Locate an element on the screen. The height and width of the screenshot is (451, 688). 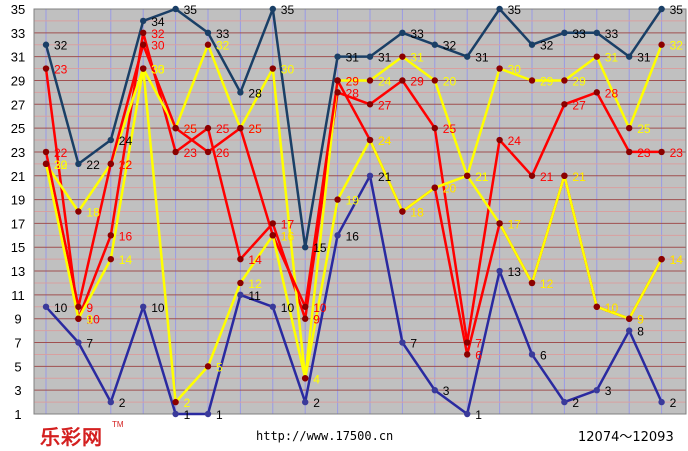
y-tick-label: 23 is located at coordinates (18, 152).